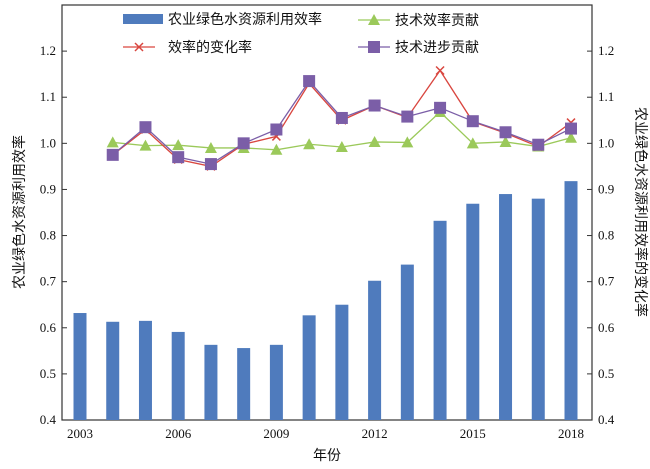 The width and height of the screenshot is (650, 469). What do you see at coordinates (375, 433) in the screenshot?
I see `x-tick-label: 2012` at bounding box center [375, 433].